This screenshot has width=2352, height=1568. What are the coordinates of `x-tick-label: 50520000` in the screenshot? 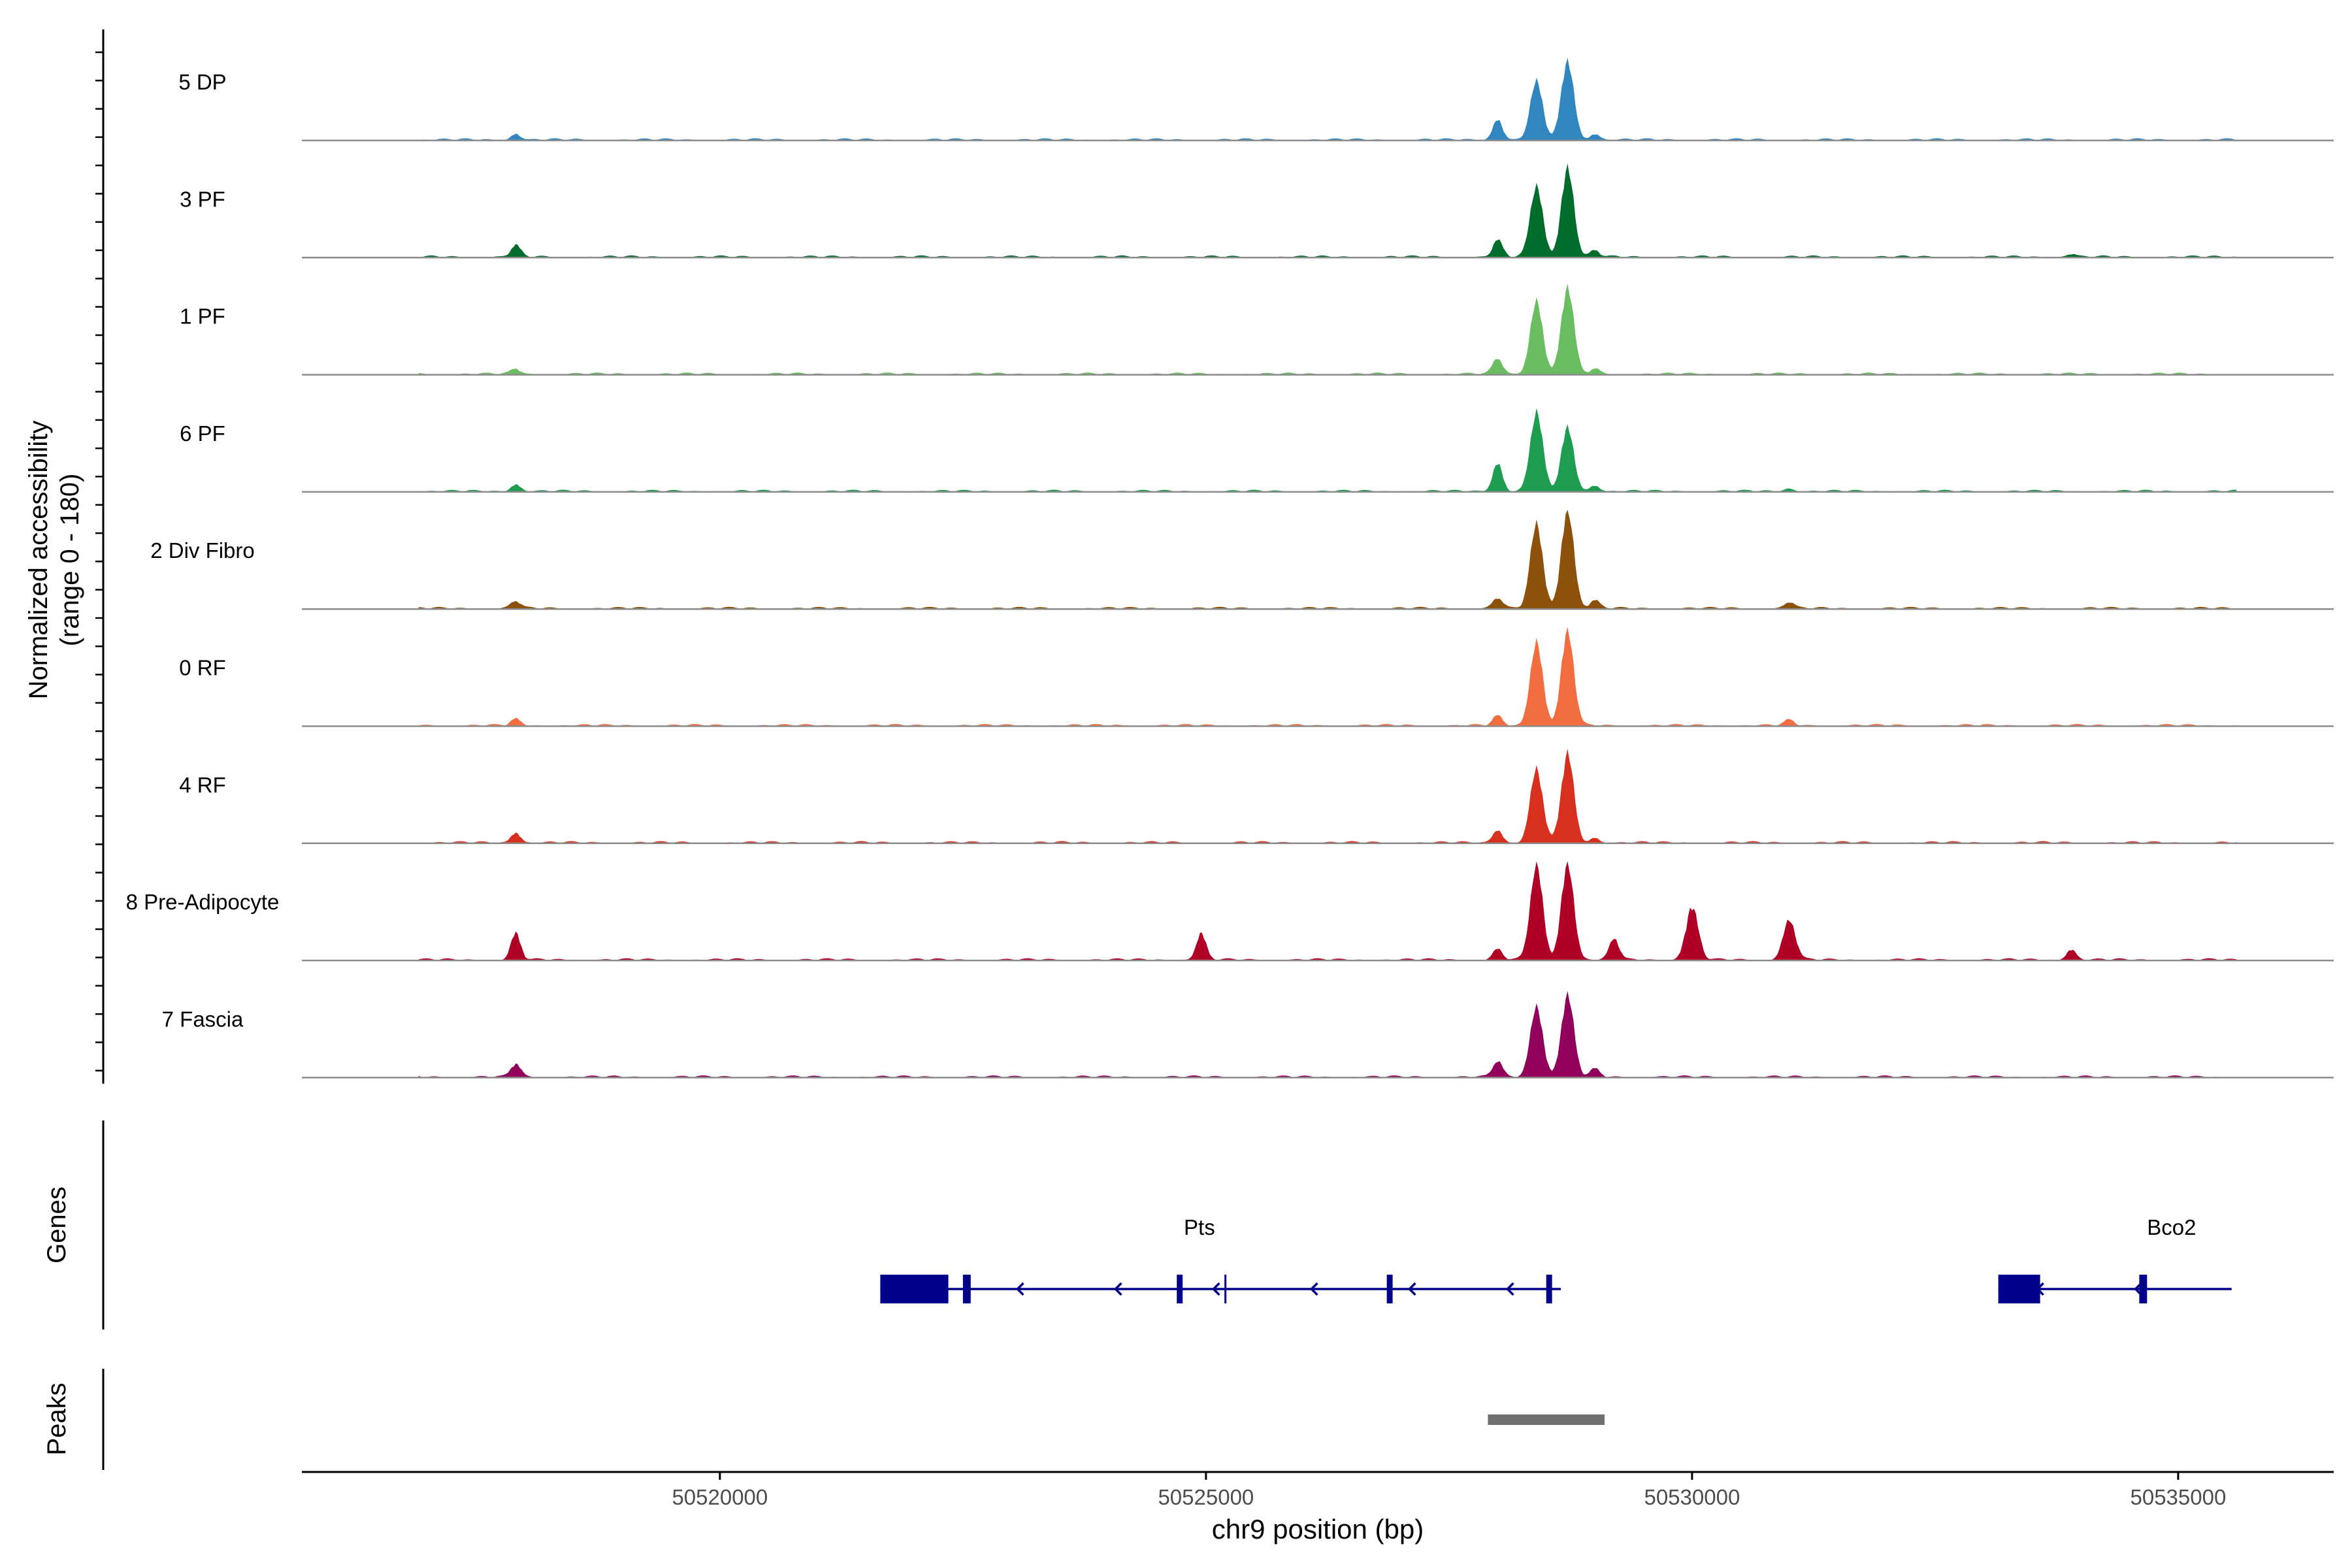 It's located at (720, 1497).